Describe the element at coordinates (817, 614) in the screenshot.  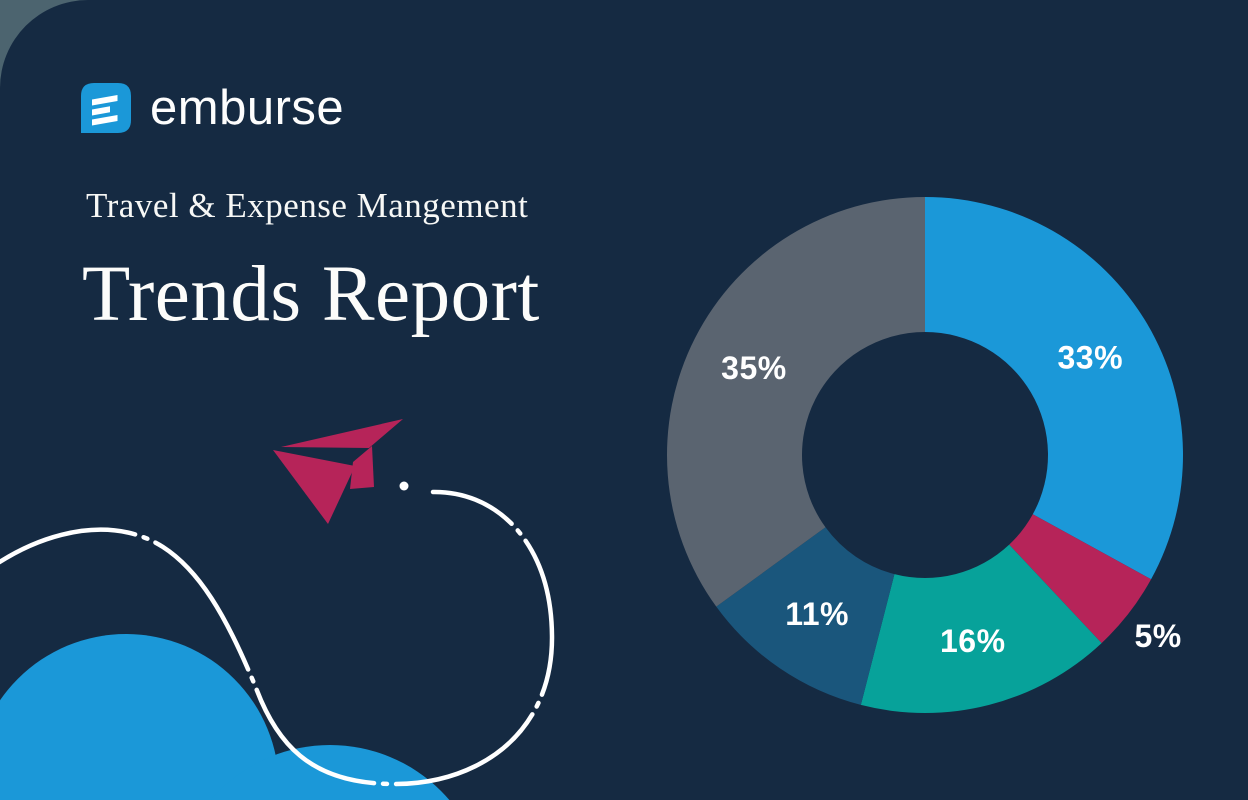
I see `donut-label-11%: 11%` at that location.